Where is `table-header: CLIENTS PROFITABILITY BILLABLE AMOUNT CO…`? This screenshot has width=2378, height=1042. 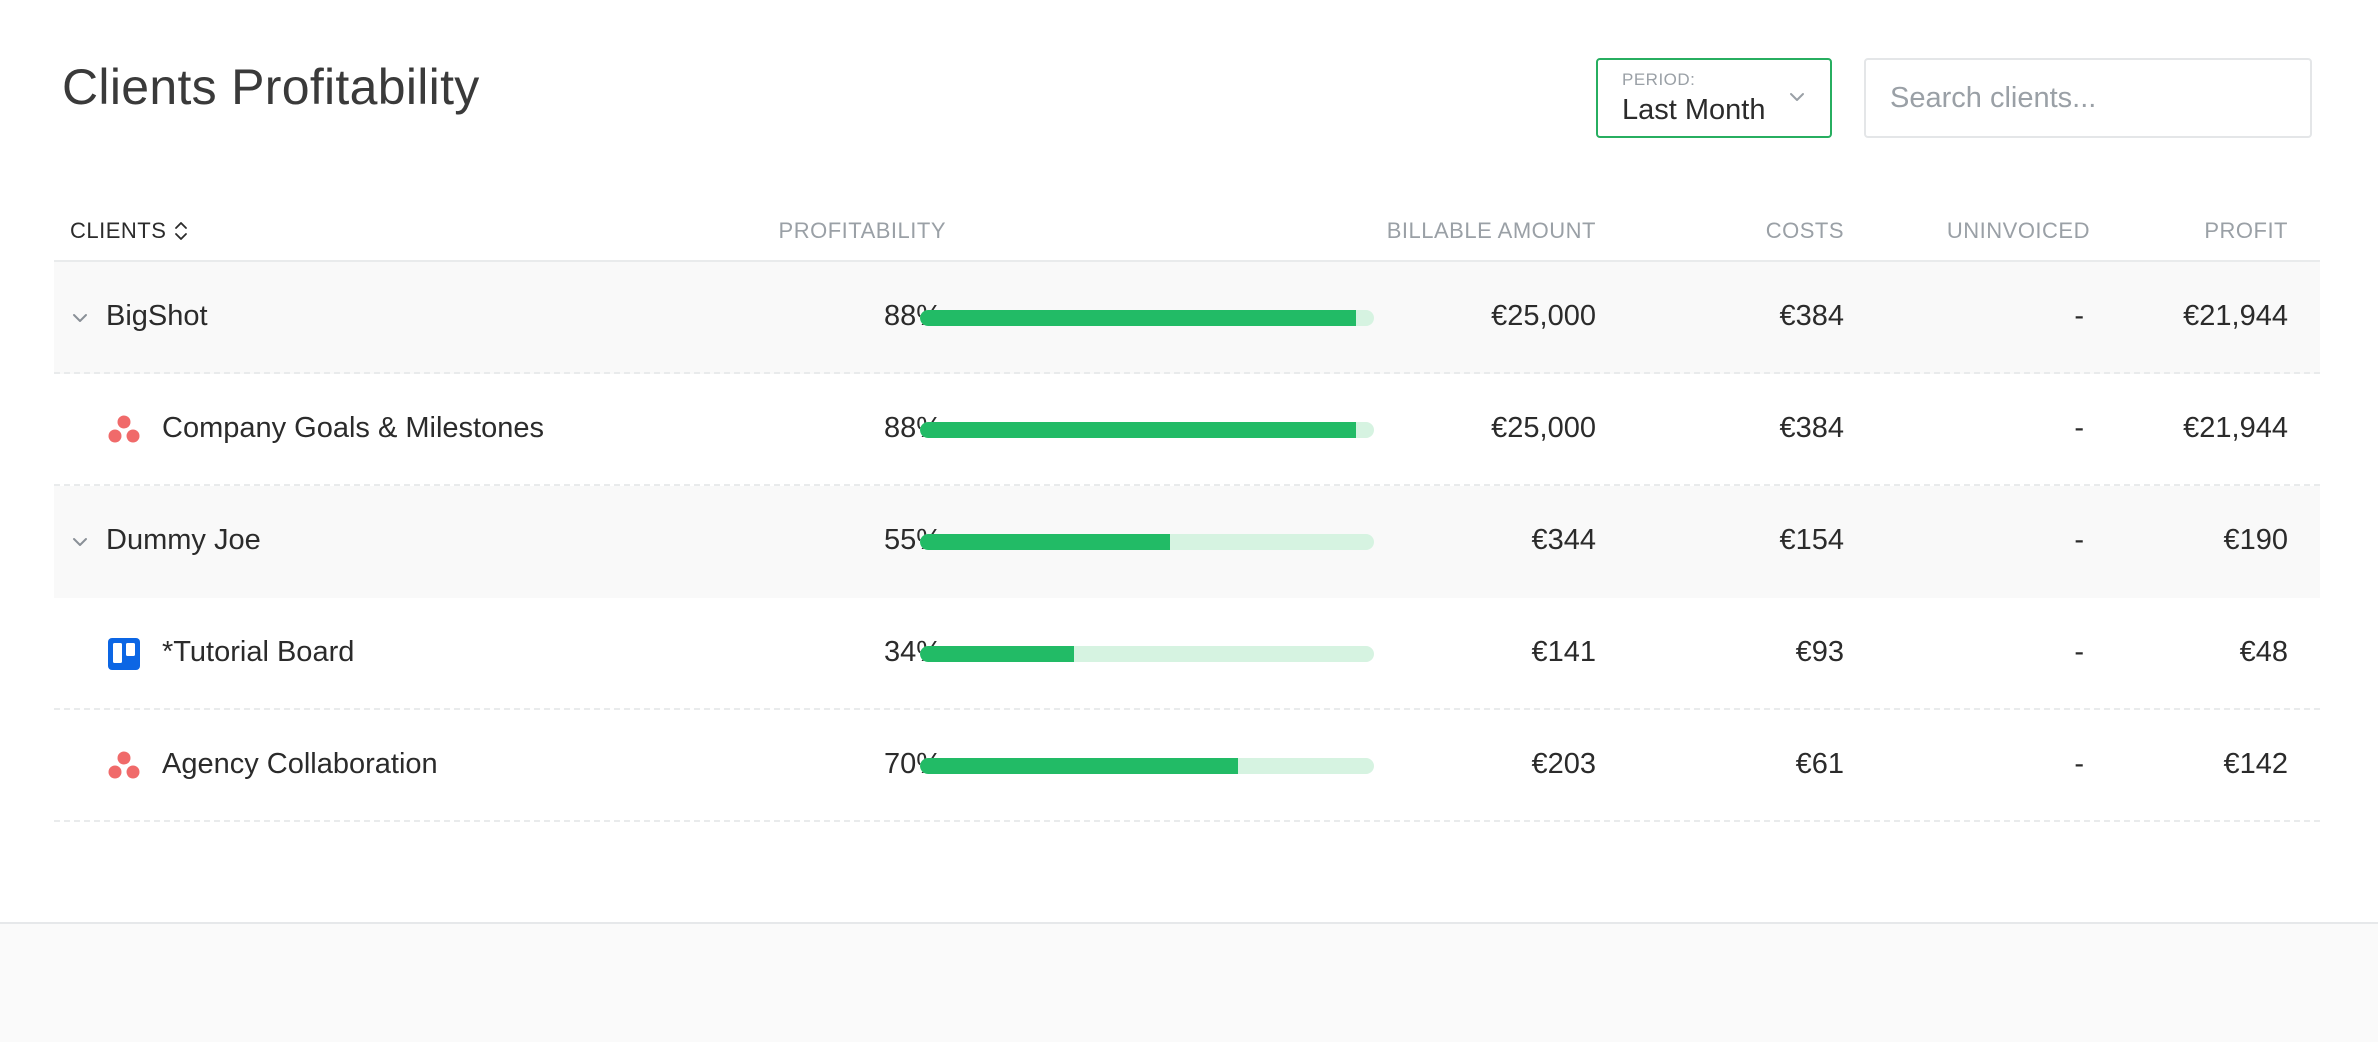
table-header: CLIENTS PROFITABILITY BILLABLE AMOUNT CO… is located at coordinates (1187, 234).